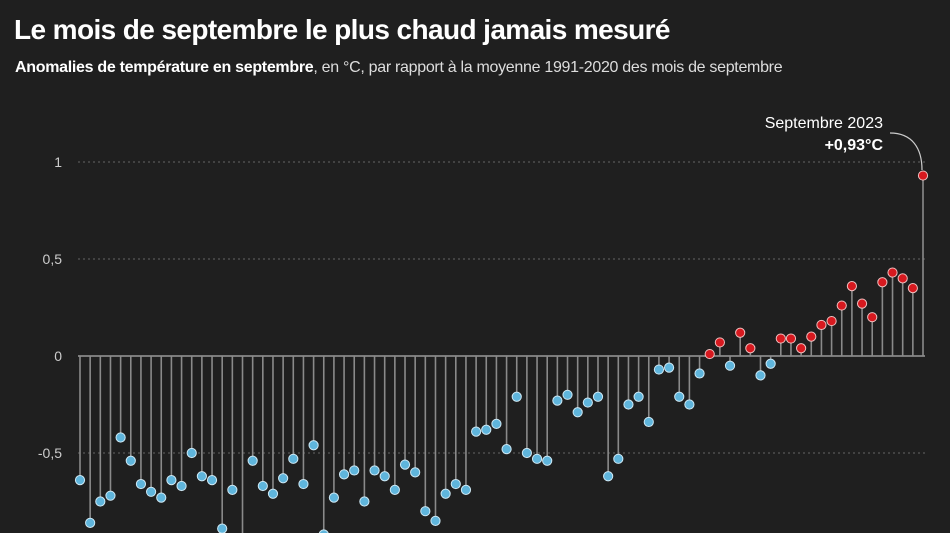  What do you see at coordinates (53, 259) in the screenshot?
I see `y-tick-label: 0,5` at bounding box center [53, 259].